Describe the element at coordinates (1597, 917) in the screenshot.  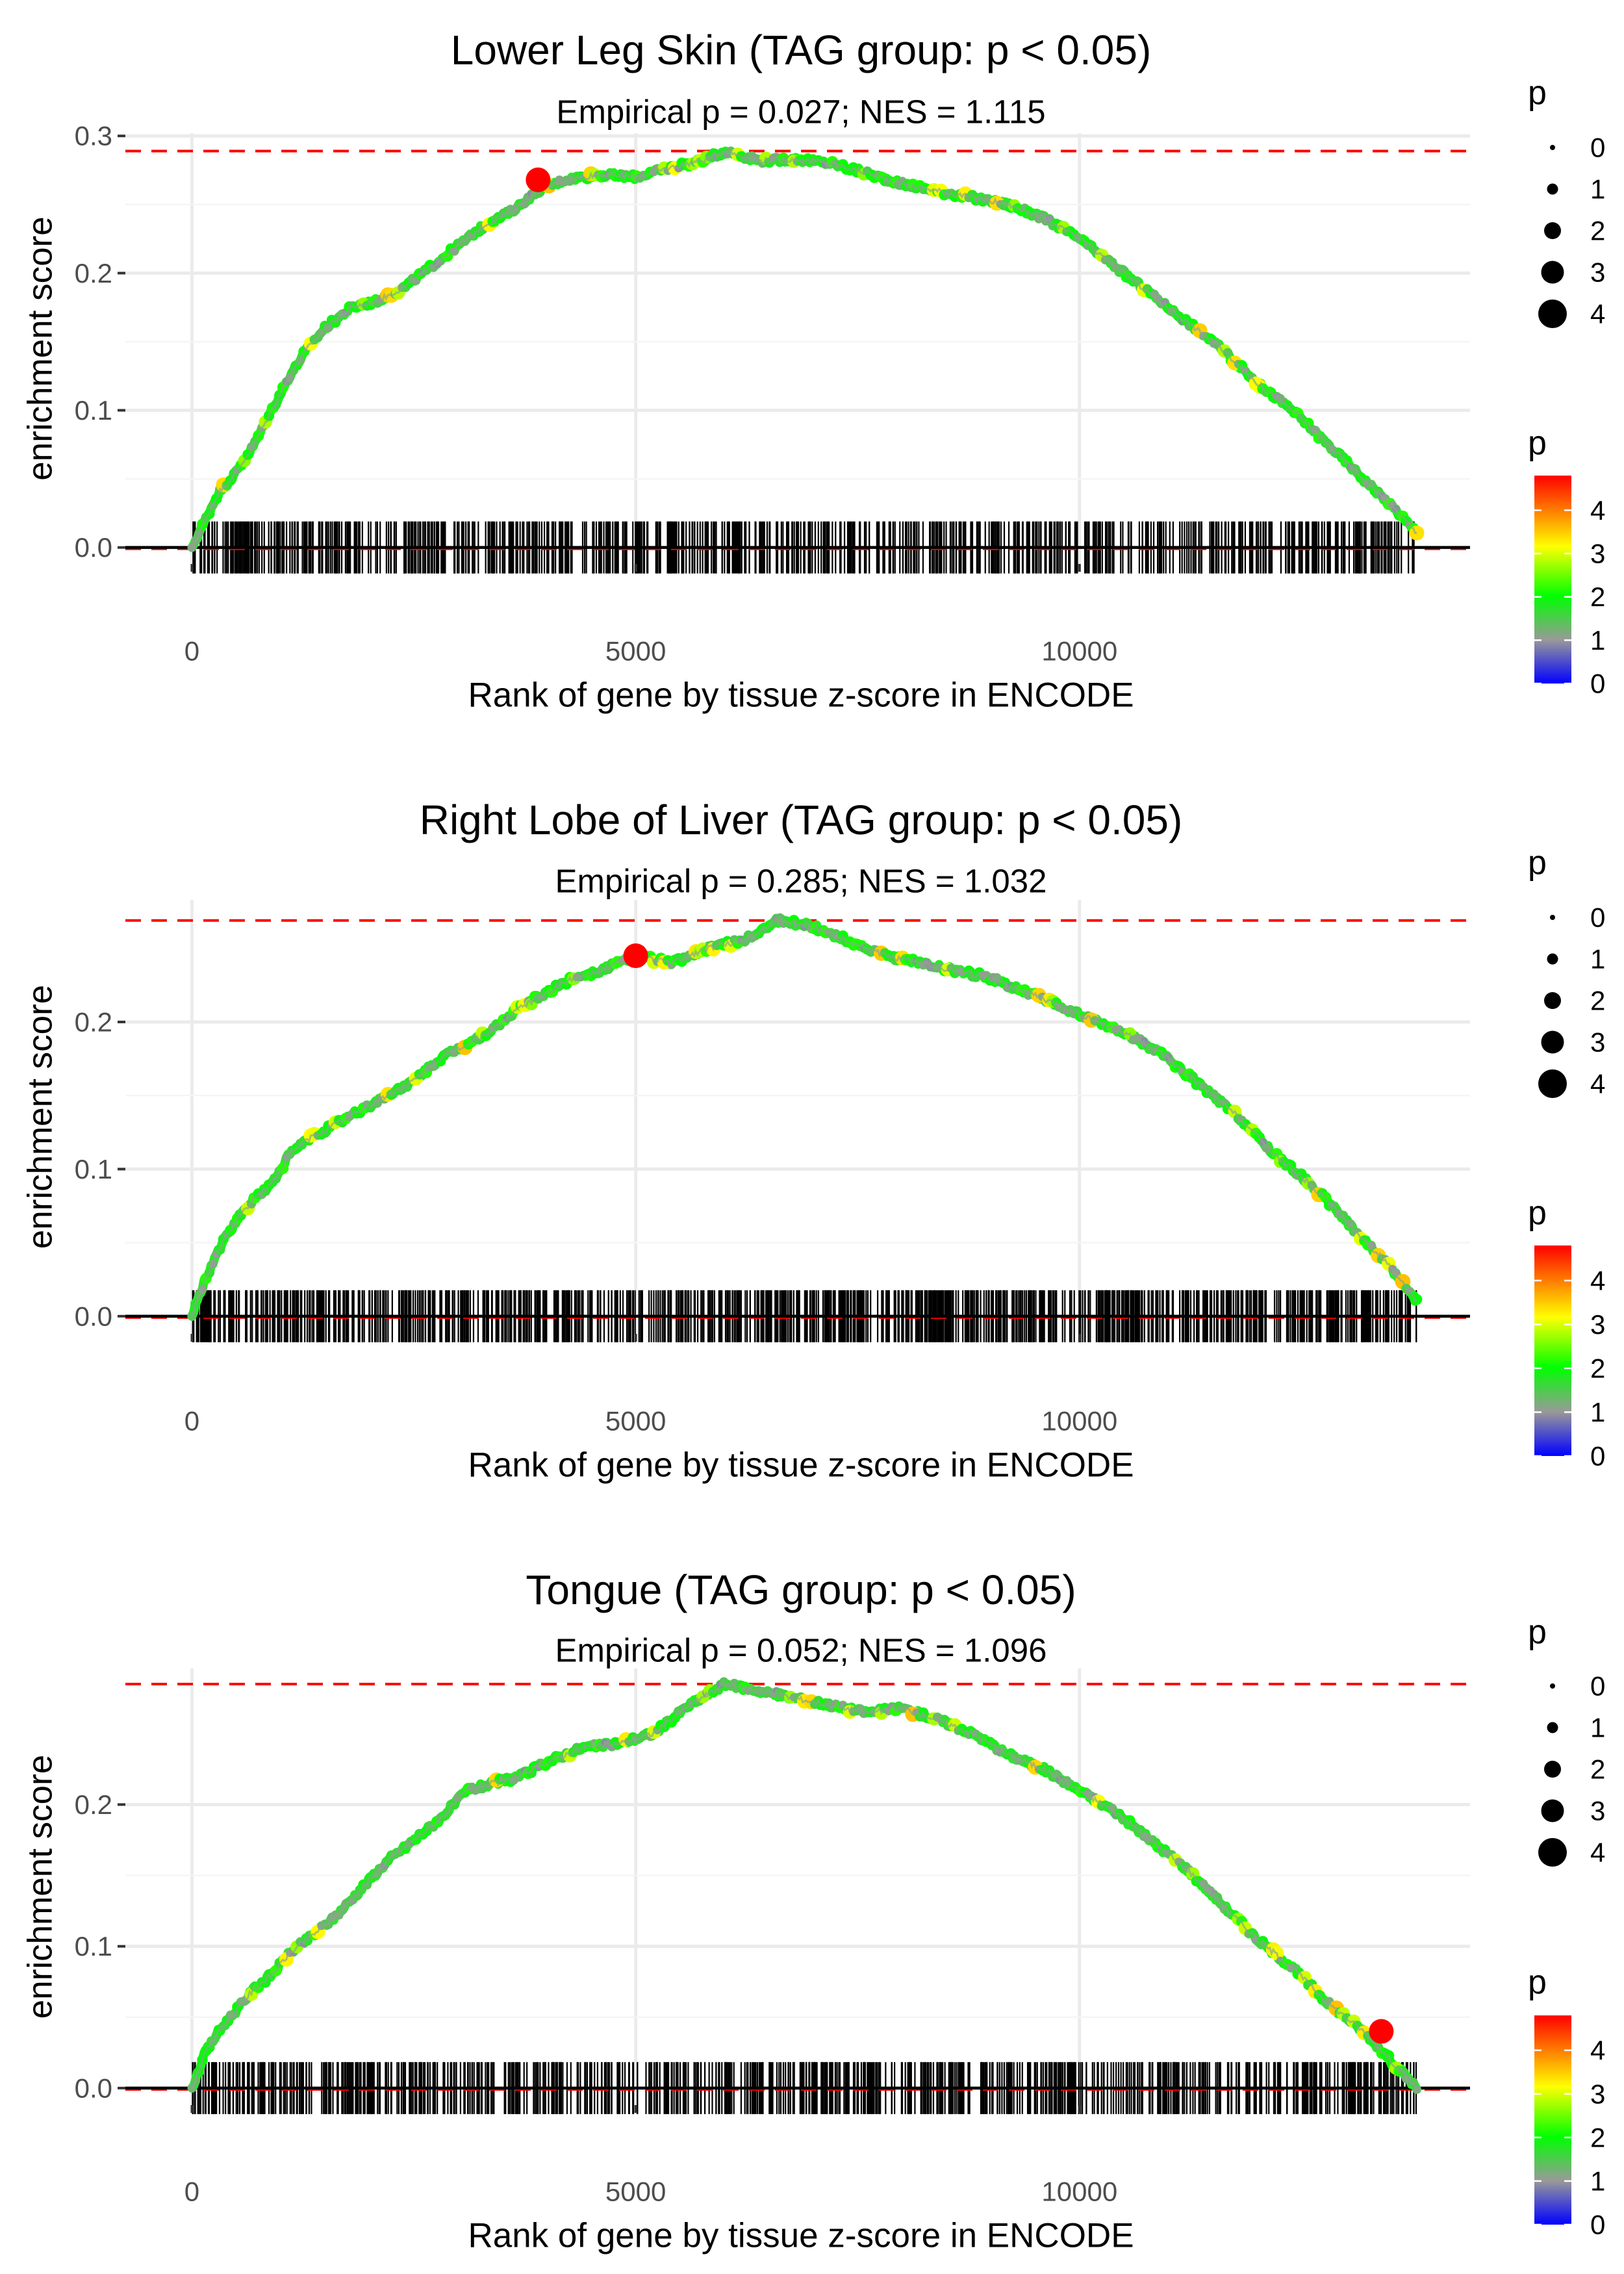
I see `size-legend-label: 0` at that location.